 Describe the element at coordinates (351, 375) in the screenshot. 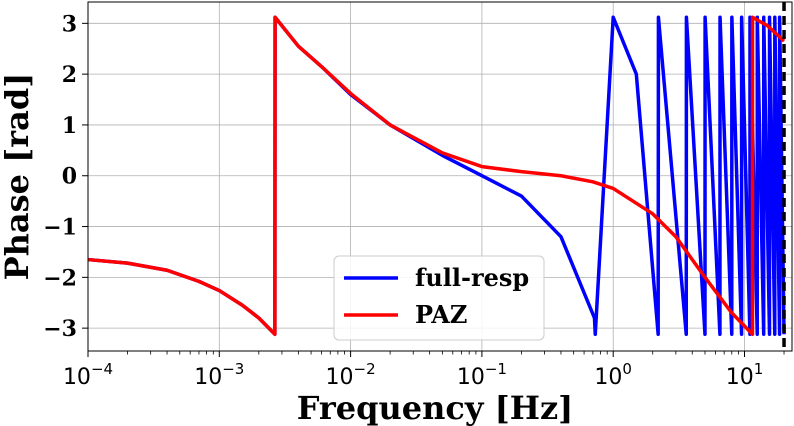

I see `x-tick-label: 10⁻²` at that location.